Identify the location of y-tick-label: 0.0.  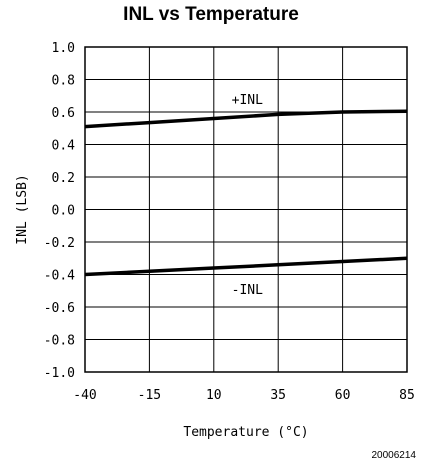
(63, 211).